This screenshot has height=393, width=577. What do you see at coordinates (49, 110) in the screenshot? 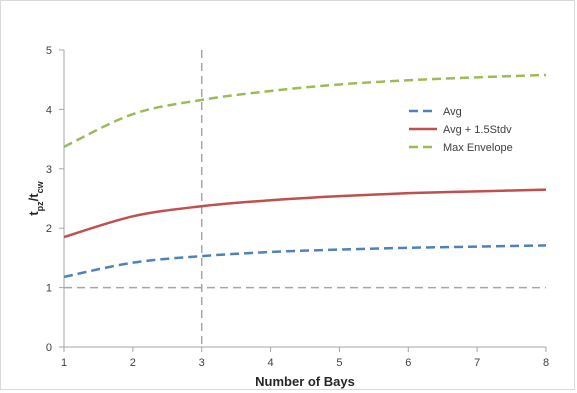
I see `y-tick-label: 4` at bounding box center [49, 110].